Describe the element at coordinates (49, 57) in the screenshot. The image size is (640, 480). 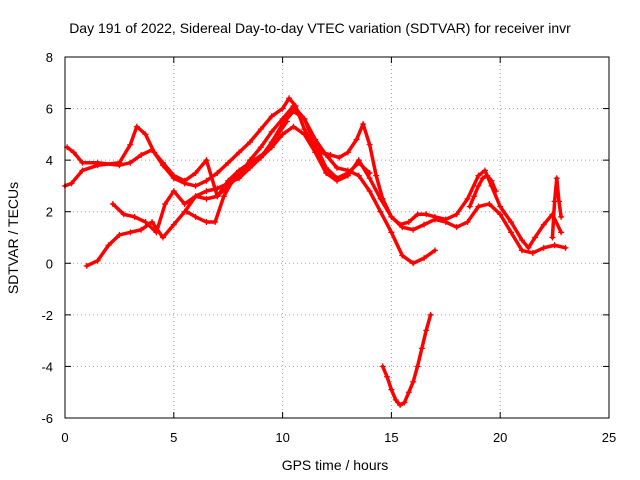
I see `y-tick-label: 8` at that location.